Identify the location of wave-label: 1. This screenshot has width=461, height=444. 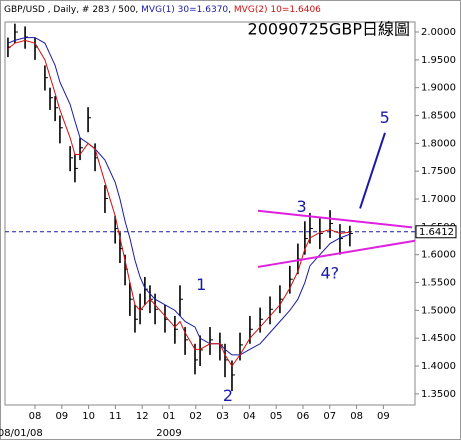
(201, 284).